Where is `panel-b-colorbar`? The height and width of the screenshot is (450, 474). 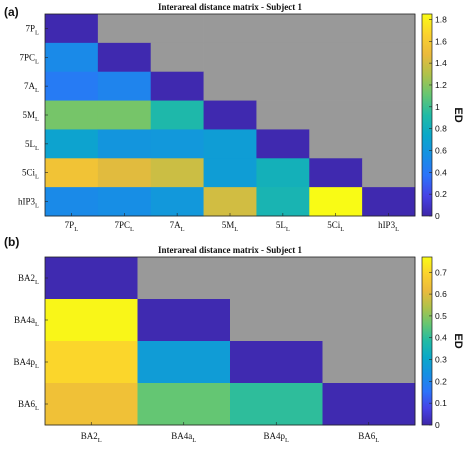
panel-b-colorbar is located at coordinates (427, 341).